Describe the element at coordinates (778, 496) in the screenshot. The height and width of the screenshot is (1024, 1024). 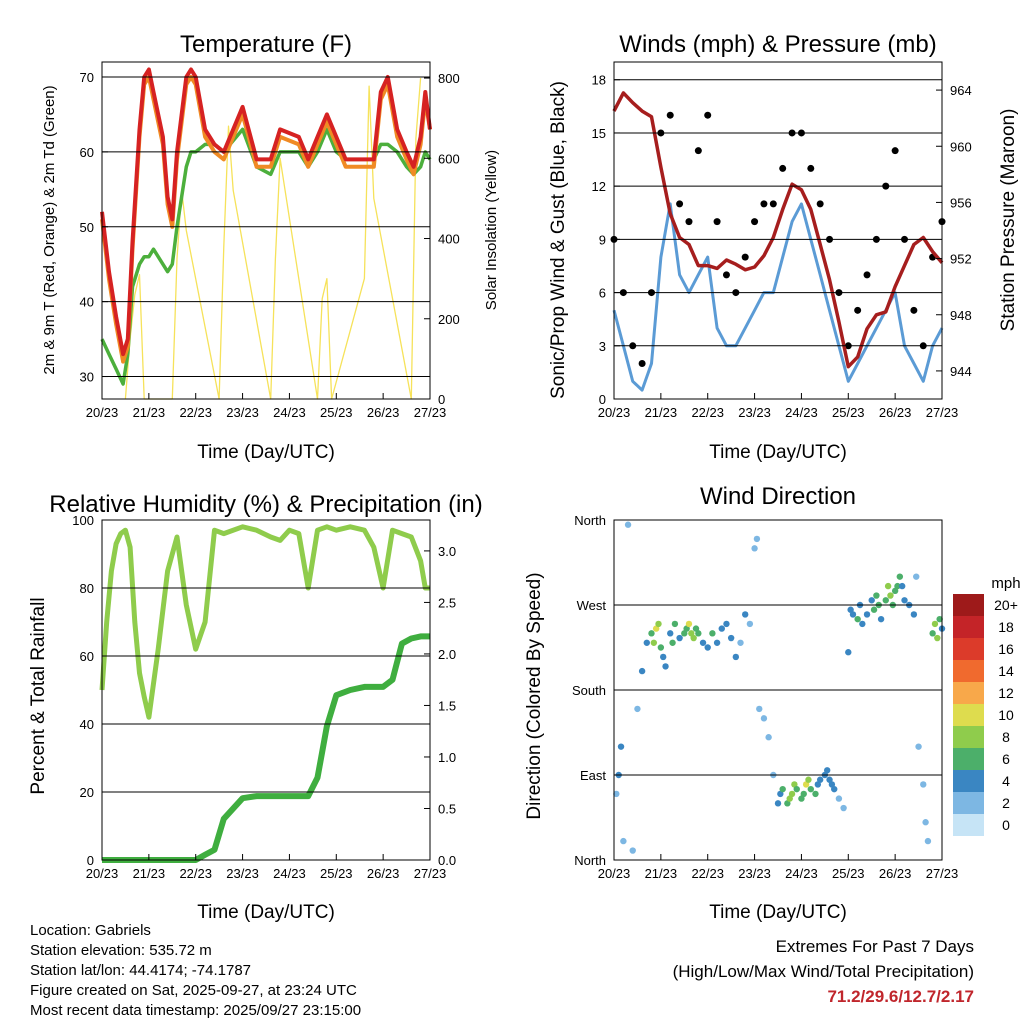
I see `direction-title: Wind Direction` at that location.